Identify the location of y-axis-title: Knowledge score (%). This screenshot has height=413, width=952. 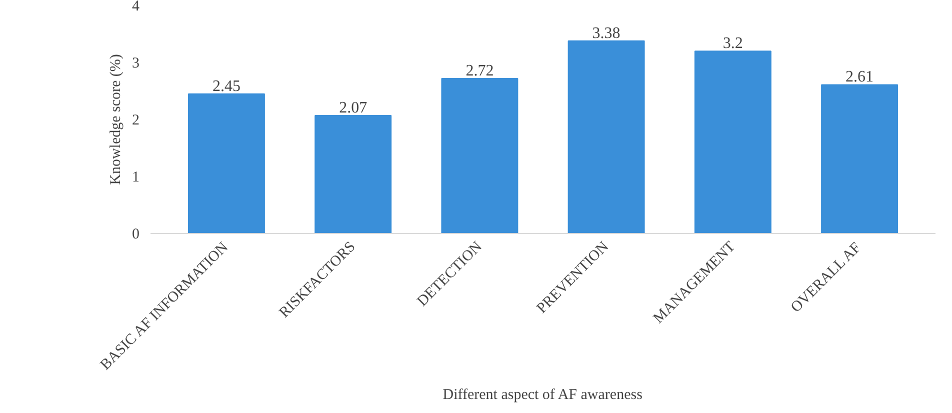
(116, 119).